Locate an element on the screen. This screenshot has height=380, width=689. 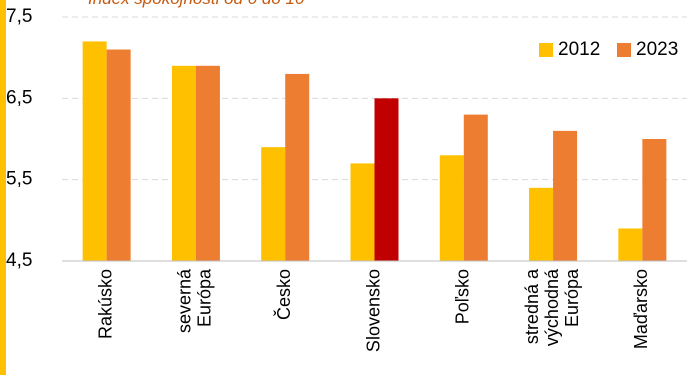
x-tick-label: stredná a is located at coordinates (532, 306).